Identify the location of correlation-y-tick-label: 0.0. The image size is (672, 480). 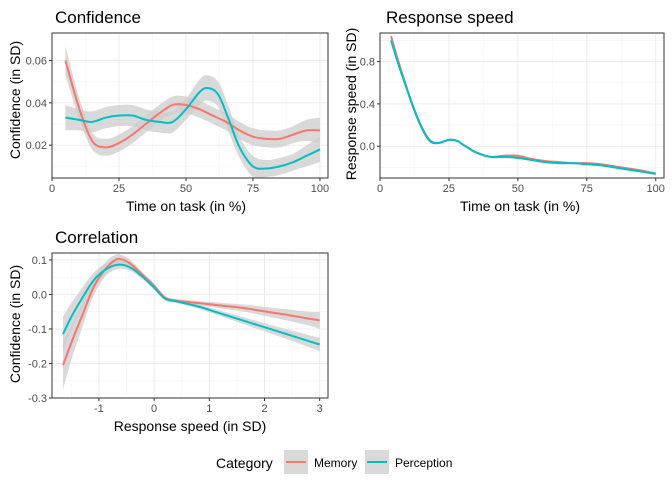
(39, 295).